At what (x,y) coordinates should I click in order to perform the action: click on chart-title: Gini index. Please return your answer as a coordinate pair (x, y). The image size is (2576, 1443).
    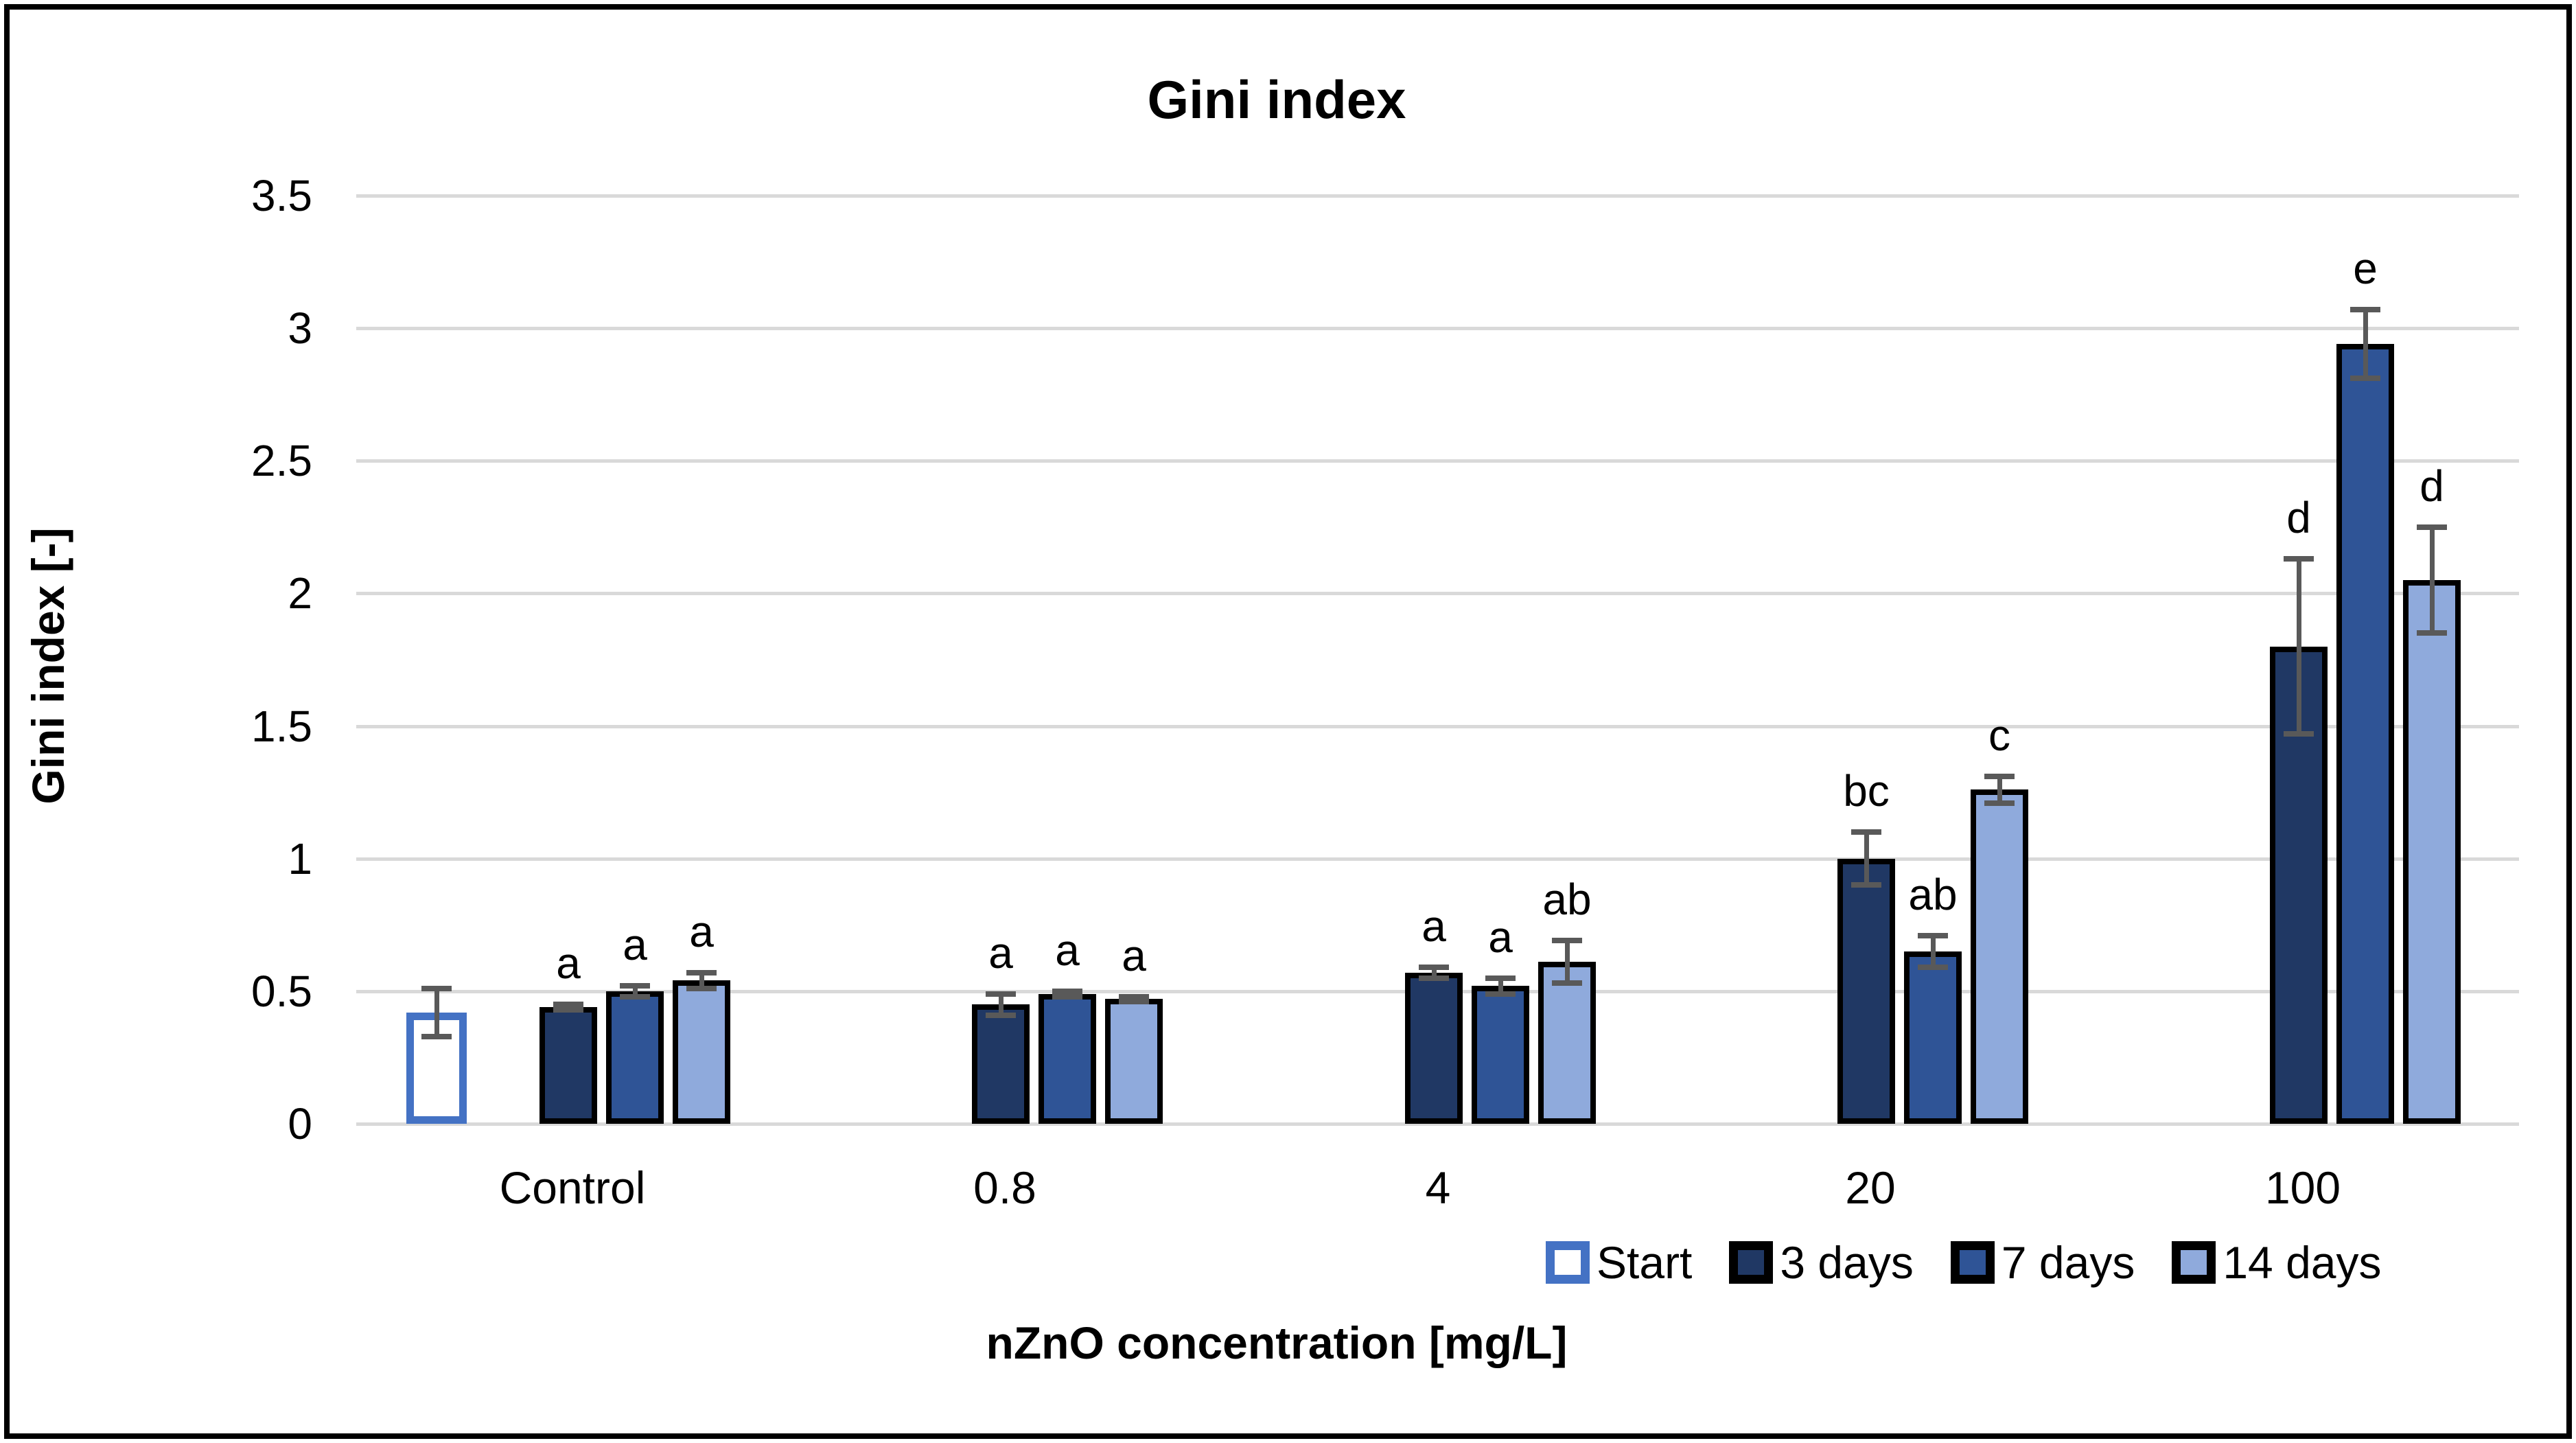
    Looking at the image, I should click on (1276, 99).